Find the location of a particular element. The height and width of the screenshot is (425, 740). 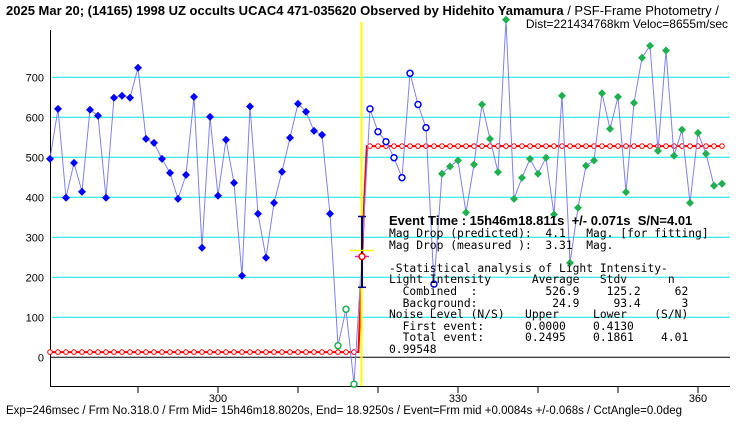

stat-line: Light Intensity Average Stdv n is located at coordinates (532, 280).